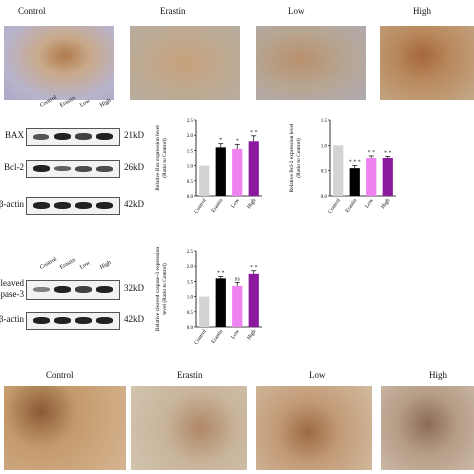 Image resolution: width=474 pixels, height=474 pixels. What do you see at coordinates (427, 428) in the screenshot?
I see `ihc-bottom-image-high` at bounding box center [427, 428].